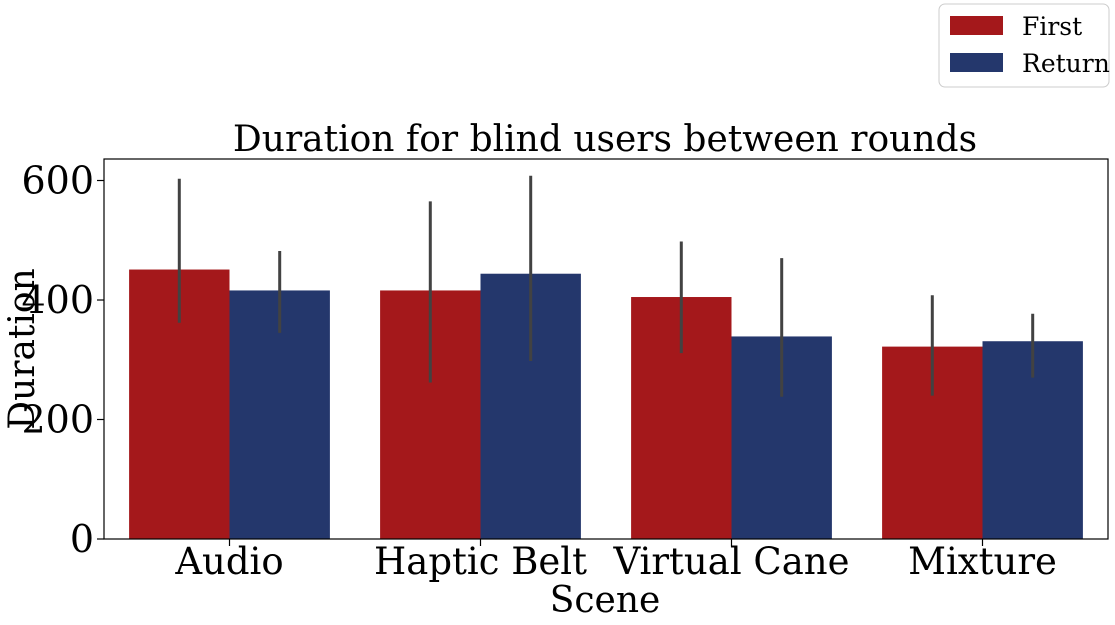 This screenshot has height=625, width=1115. I want to click on x-tick-label: Audio, so click(228, 561).